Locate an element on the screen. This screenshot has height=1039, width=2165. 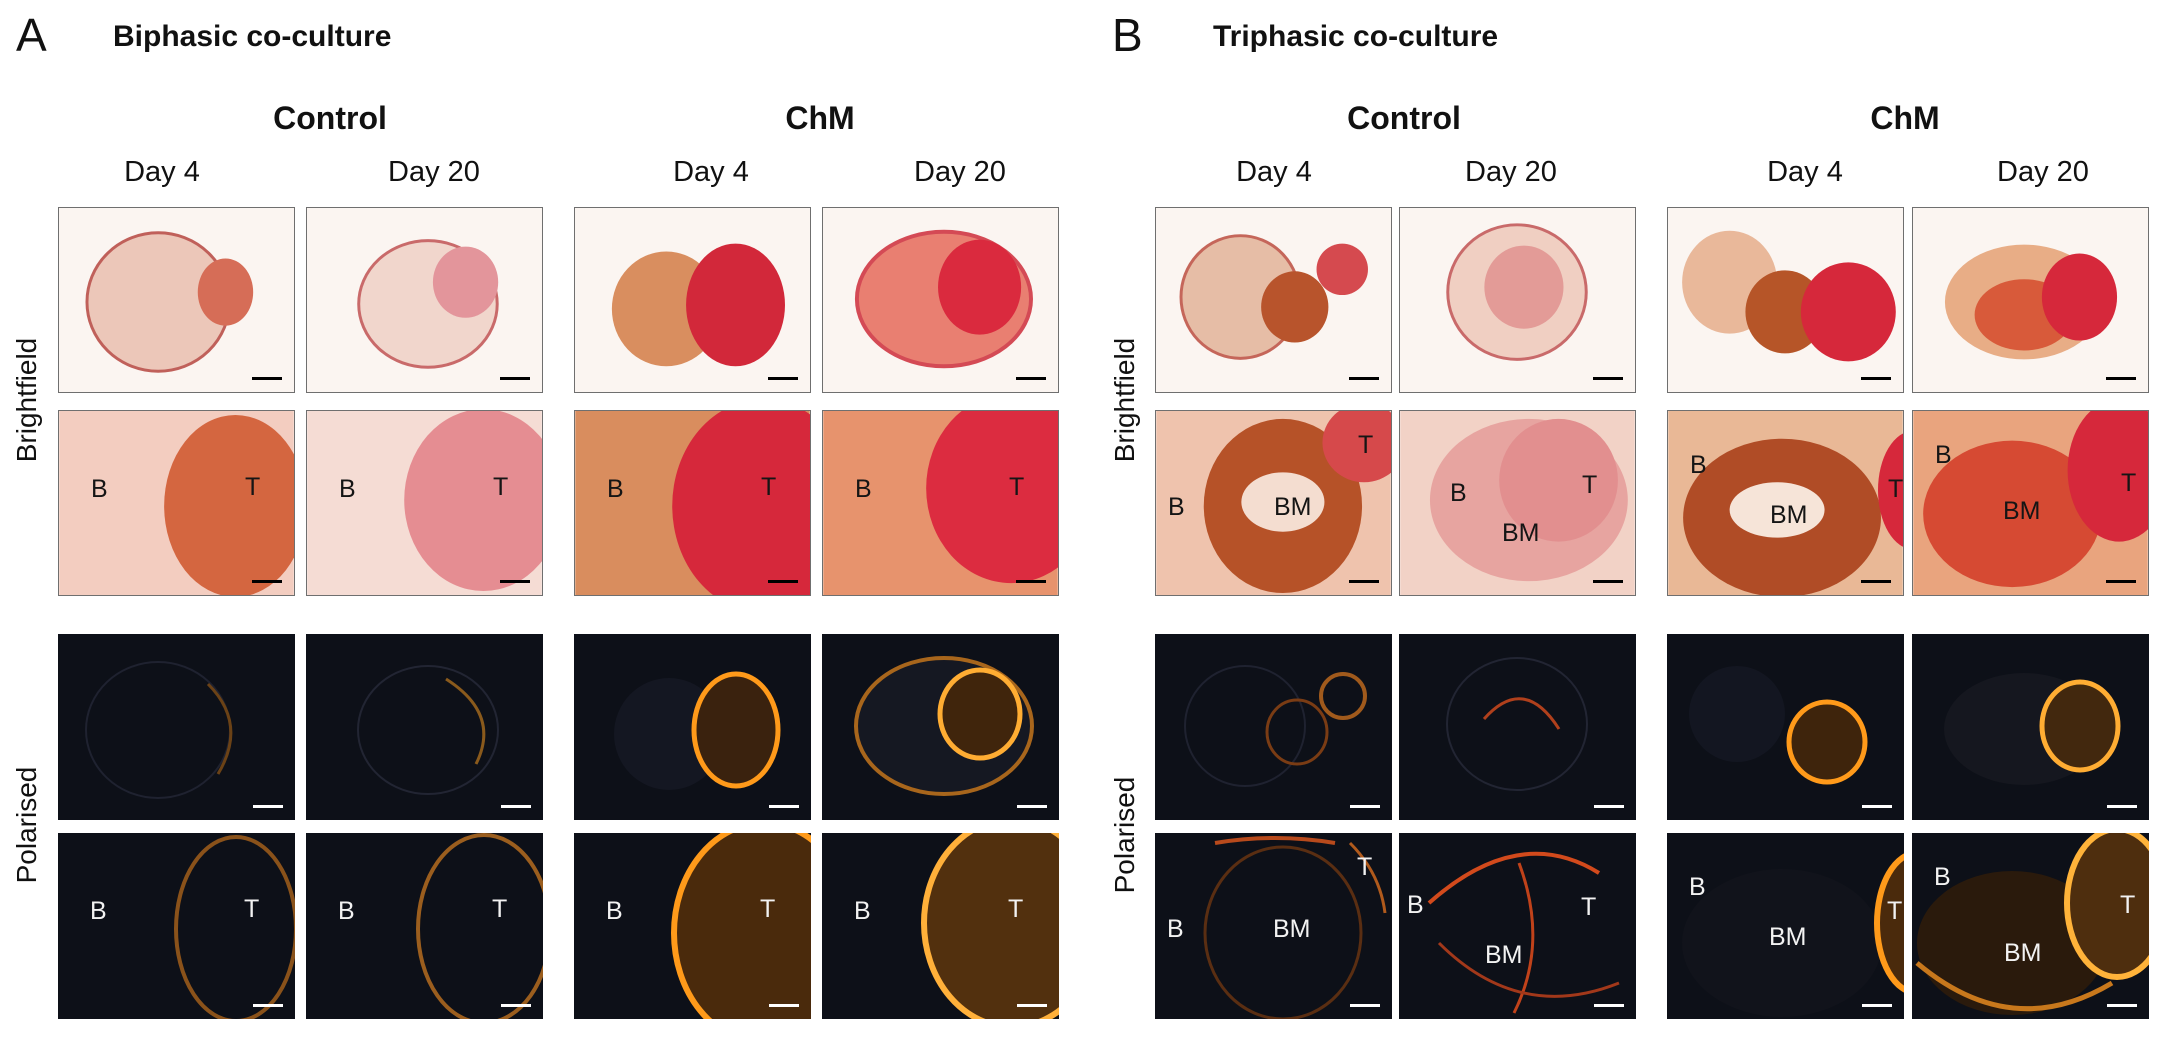
micrograph-b-control-day20-polarised-zoom: B BM T is located at coordinates (1517, 926).